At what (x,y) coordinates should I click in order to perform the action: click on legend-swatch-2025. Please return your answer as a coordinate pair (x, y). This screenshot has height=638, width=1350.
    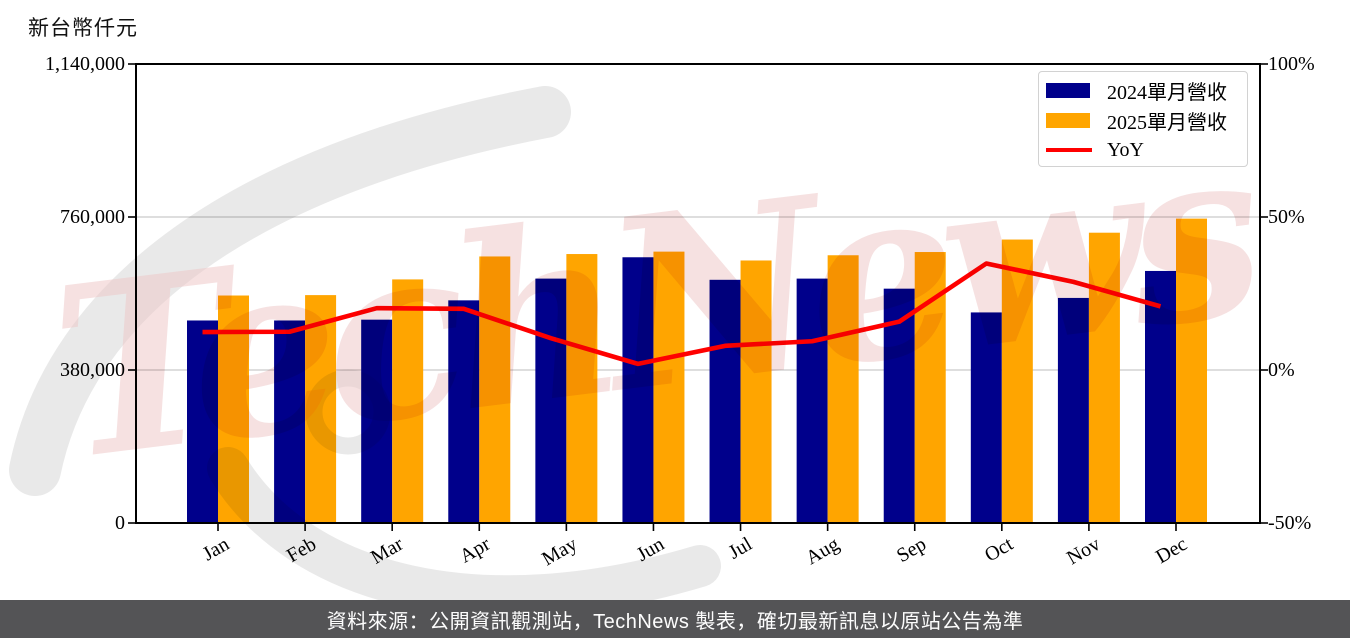
    Looking at the image, I should click on (1068, 120).